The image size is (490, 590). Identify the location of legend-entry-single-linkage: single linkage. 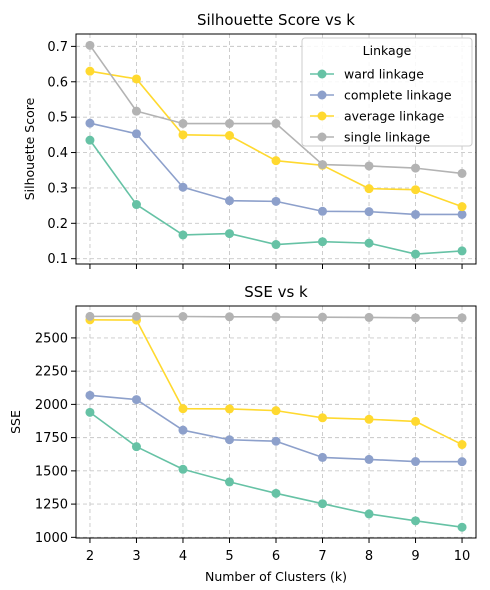
(370, 137).